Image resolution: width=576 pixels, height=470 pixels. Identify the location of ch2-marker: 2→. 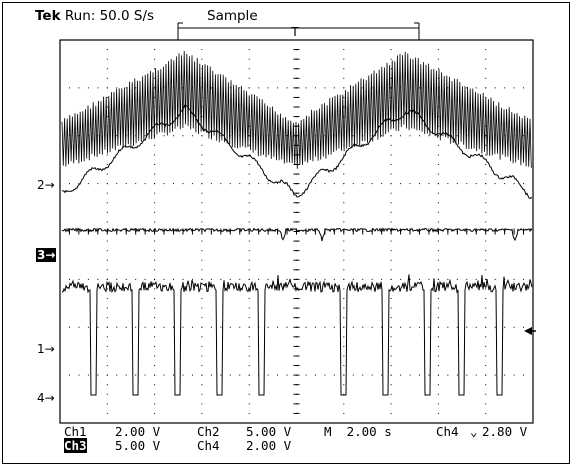
(46, 185).